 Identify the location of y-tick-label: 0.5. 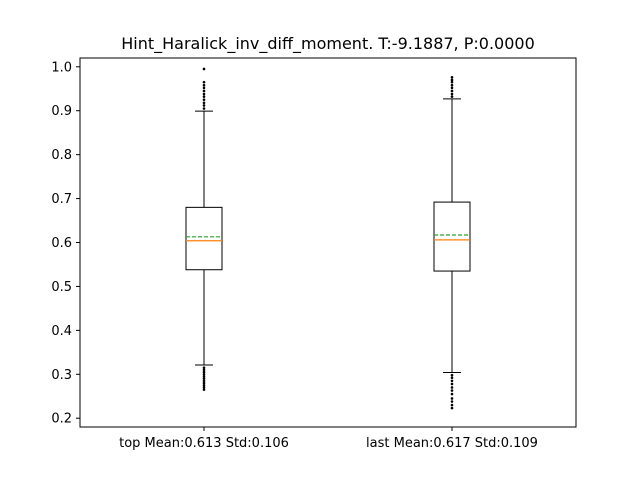
(61, 287).